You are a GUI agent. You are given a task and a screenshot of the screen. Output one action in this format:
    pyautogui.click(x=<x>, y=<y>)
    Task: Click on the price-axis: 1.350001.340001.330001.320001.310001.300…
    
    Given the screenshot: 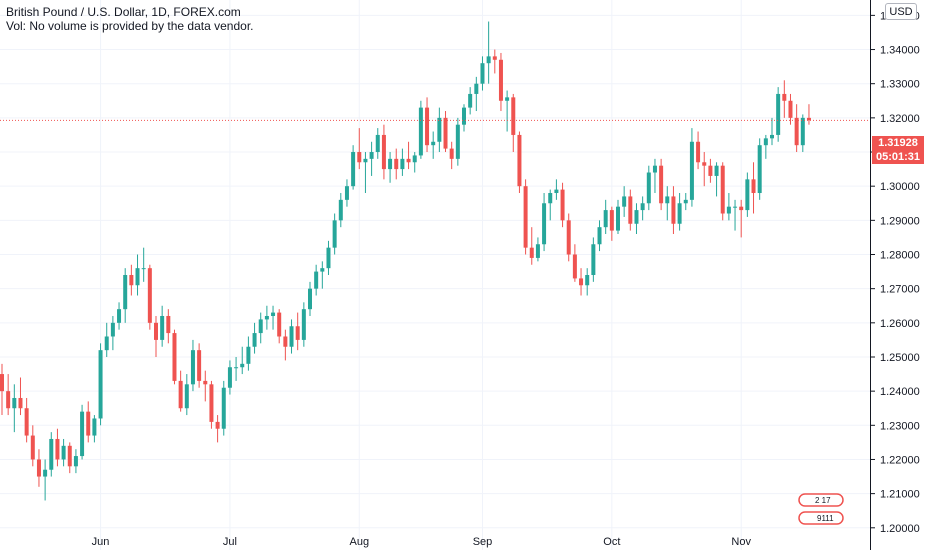 What is the action you would take?
    pyautogui.click(x=895, y=272)
    